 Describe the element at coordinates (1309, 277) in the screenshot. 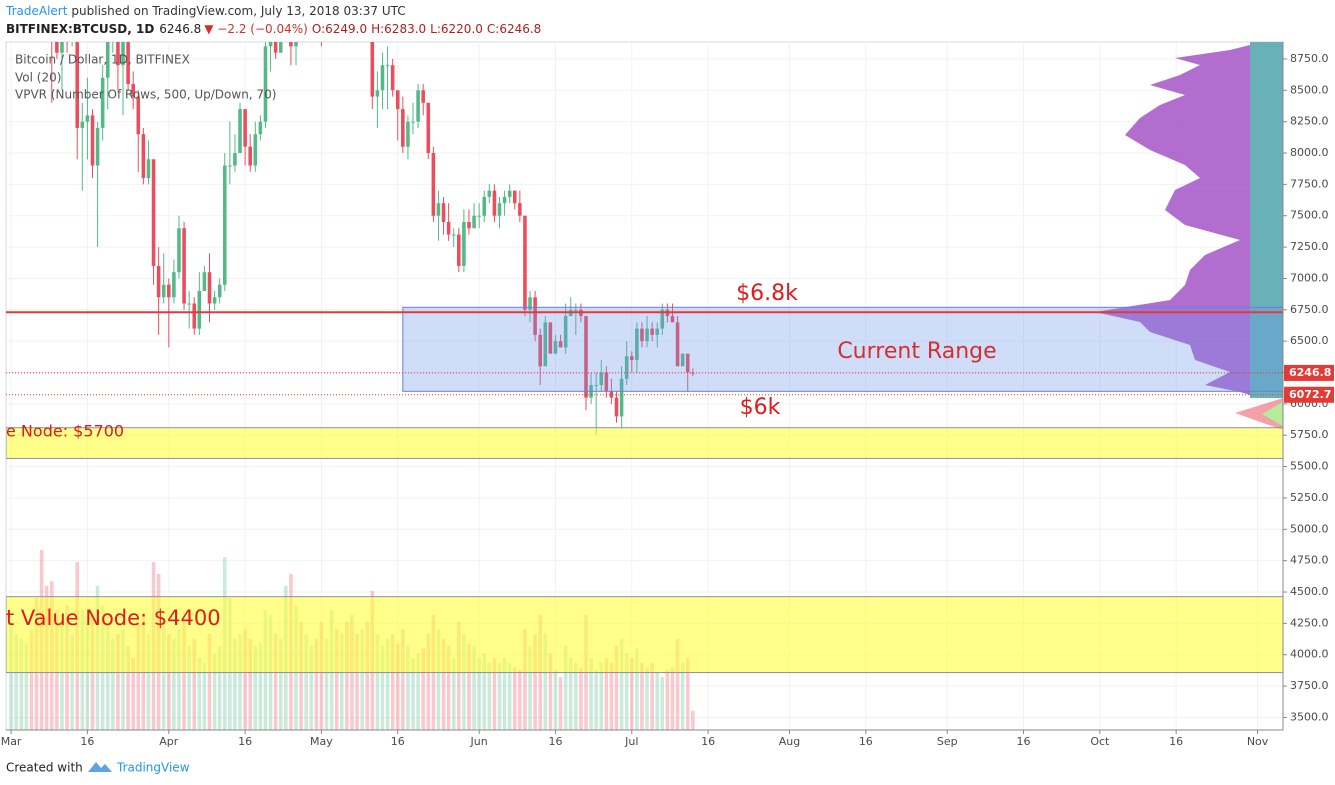

I see `y-tick-label: 7000.0` at that location.